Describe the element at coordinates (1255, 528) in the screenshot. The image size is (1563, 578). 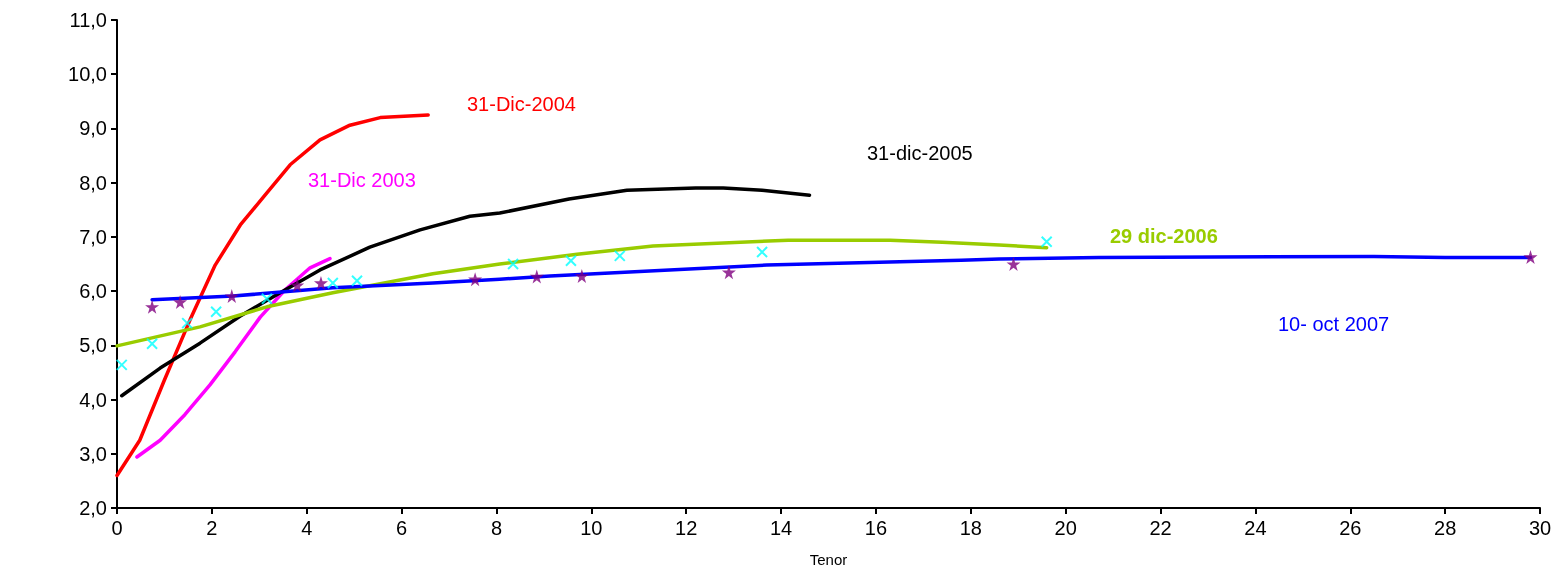
I see `x-tick-label: 24` at that location.